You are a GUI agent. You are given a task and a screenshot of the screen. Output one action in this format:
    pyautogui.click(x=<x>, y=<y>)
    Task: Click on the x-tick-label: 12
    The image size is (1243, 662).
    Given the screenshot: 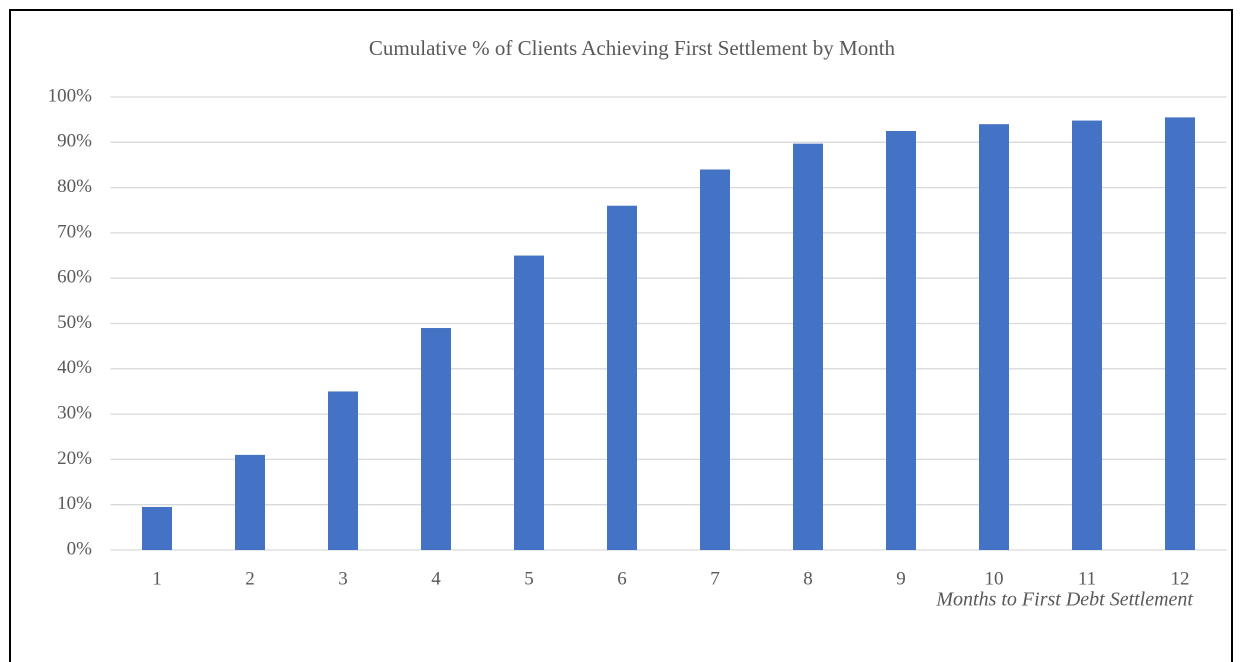 What is the action you would take?
    pyautogui.click(x=1180, y=578)
    